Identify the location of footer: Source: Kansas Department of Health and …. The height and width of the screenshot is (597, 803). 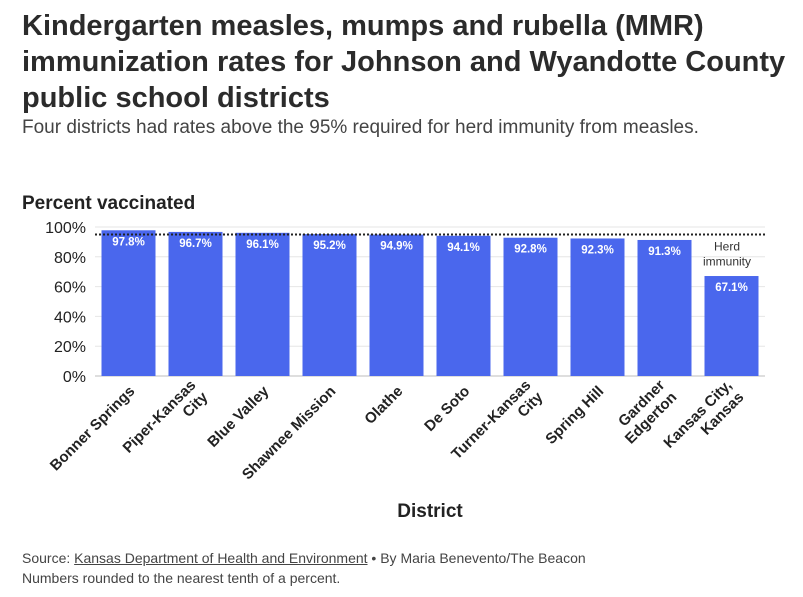
(402, 568).